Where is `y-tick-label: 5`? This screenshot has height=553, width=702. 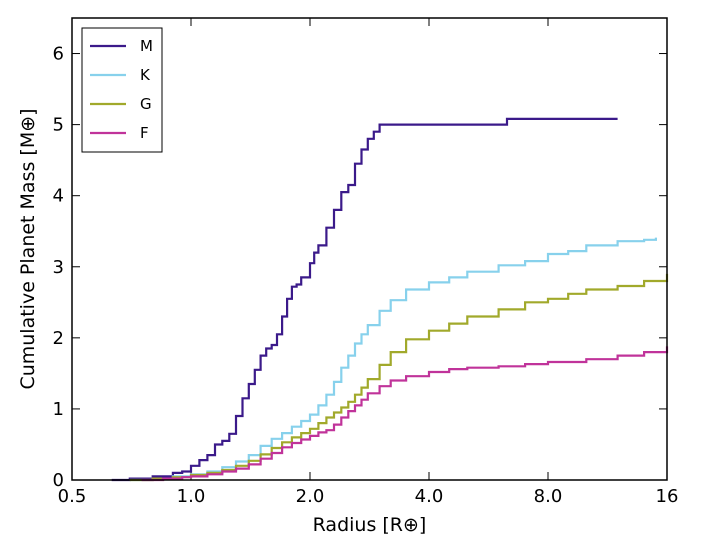 y-tick-label: 5 is located at coordinates (58, 125).